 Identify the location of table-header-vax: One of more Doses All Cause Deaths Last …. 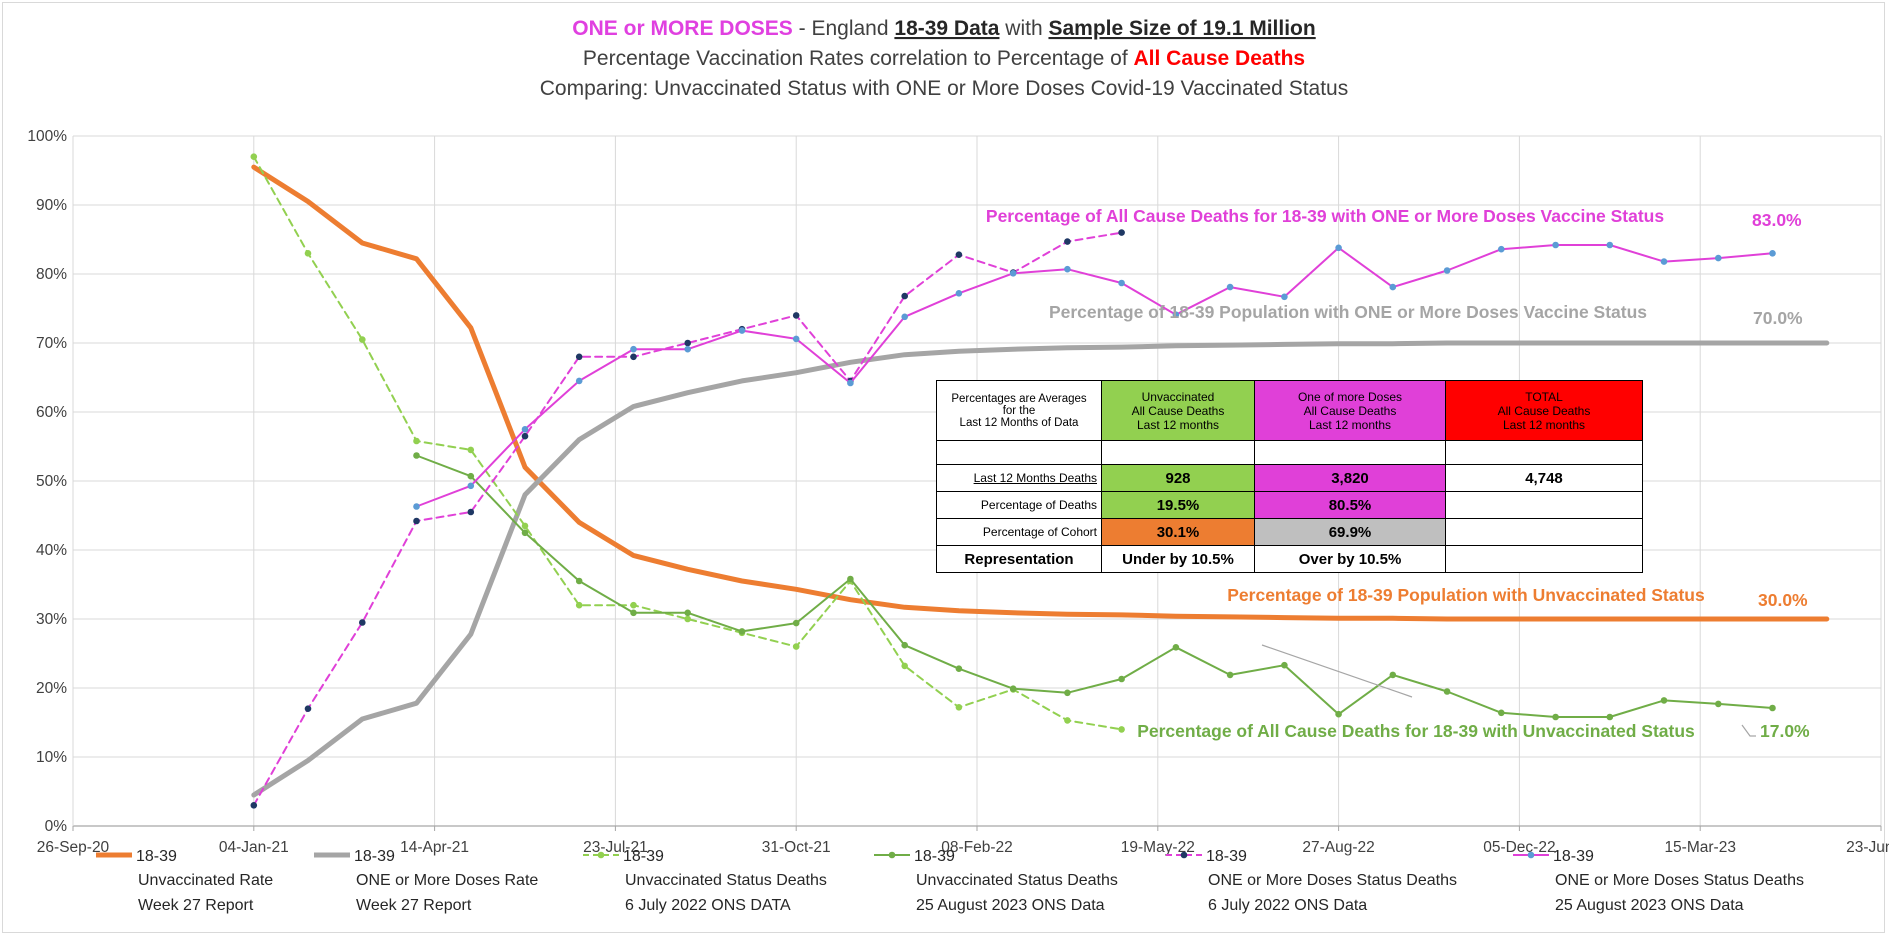
(1350, 410).